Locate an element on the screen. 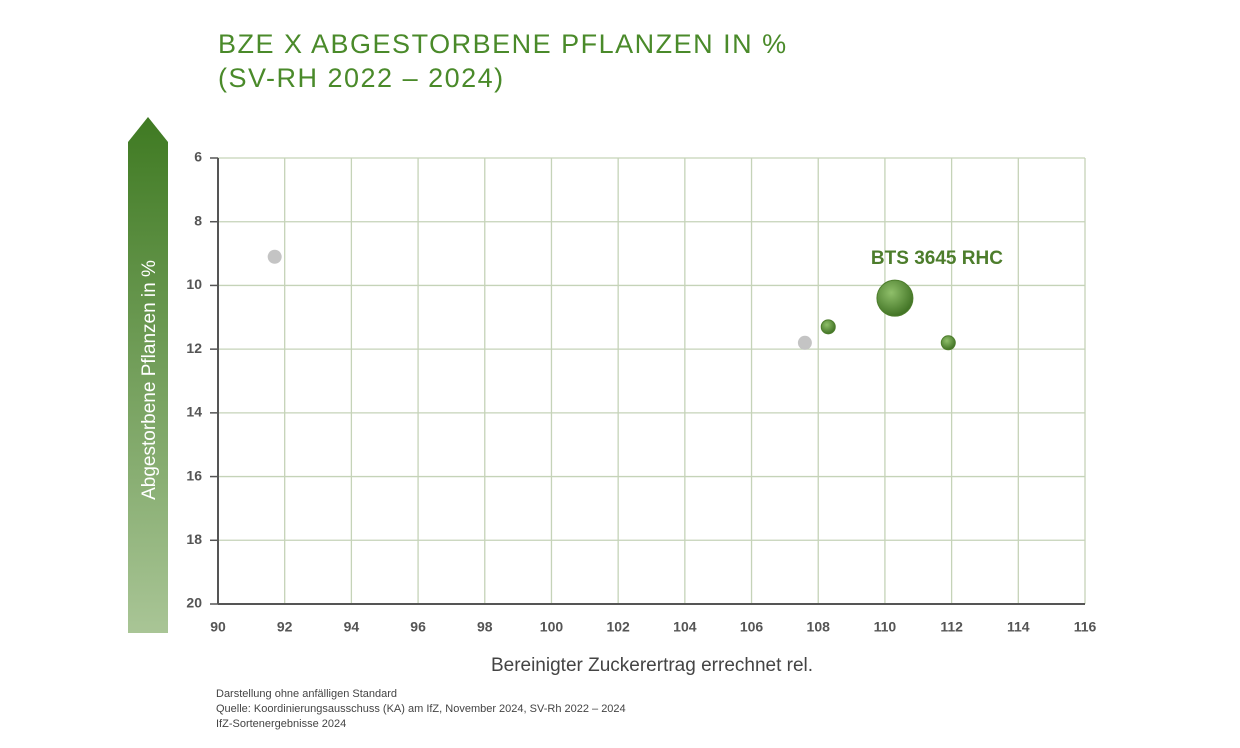 The width and height of the screenshot is (1240, 748). x-tick-label: 108 is located at coordinates (819, 627).